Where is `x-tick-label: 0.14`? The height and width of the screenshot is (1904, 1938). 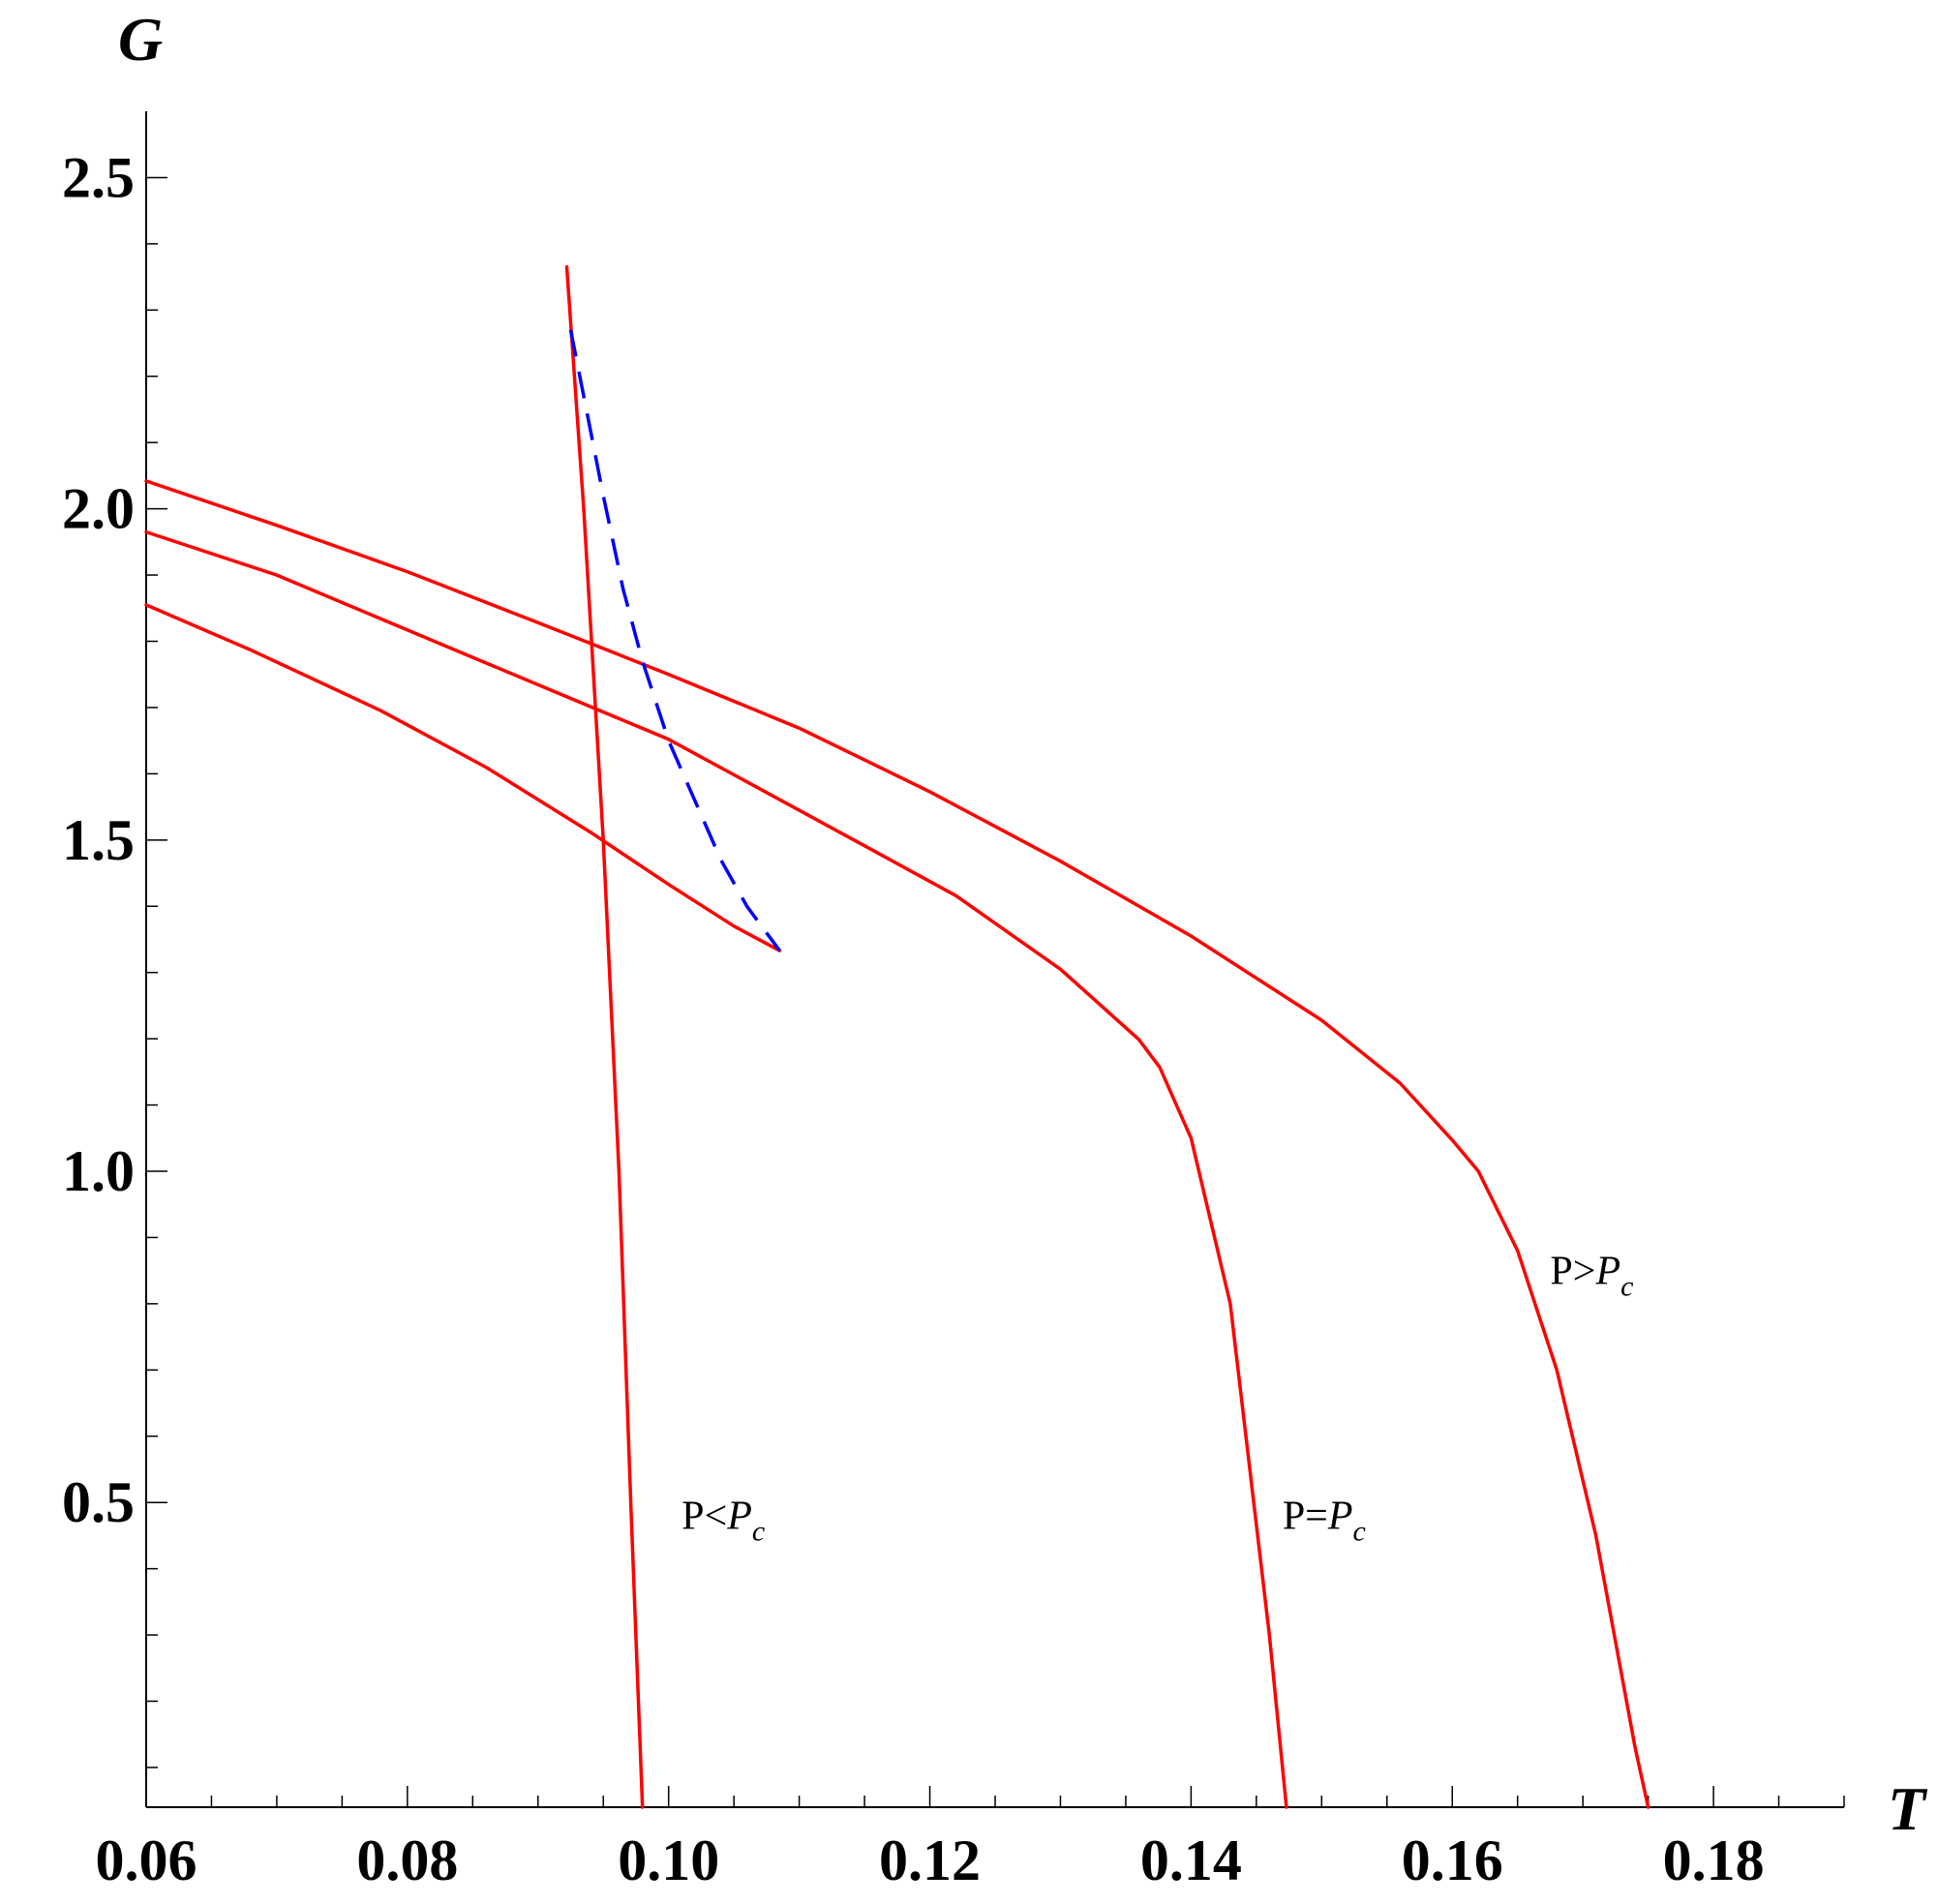 x-tick-label: 0.14 is located at coordinates (1191, 1860).